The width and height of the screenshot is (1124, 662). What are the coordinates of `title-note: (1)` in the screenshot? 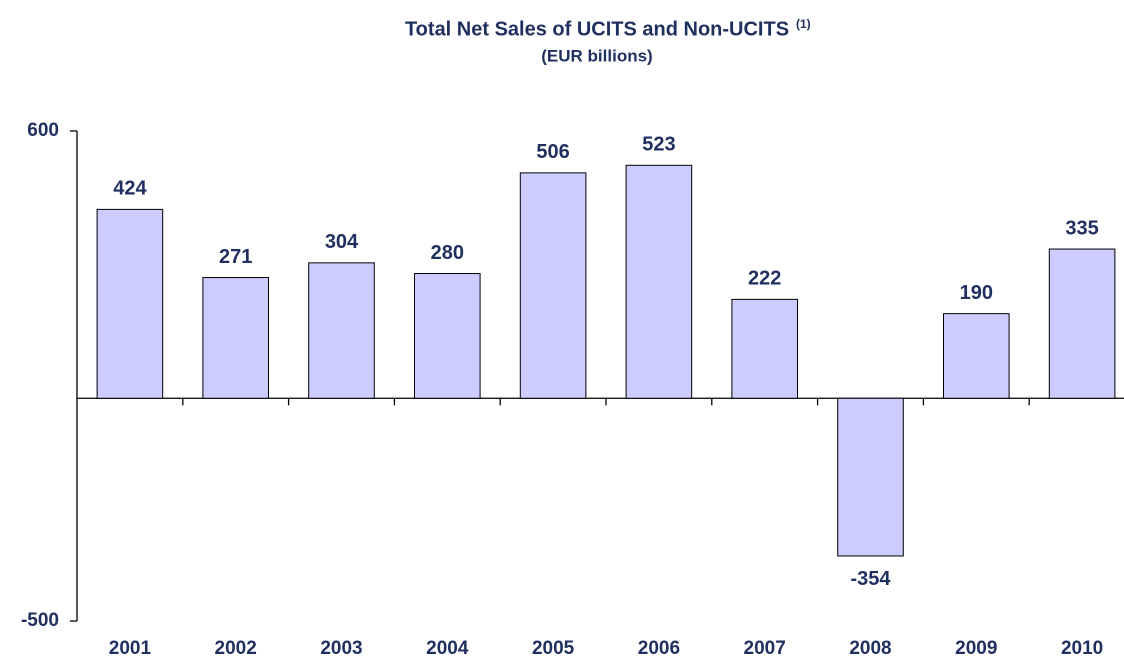 It's located at (803, 24).